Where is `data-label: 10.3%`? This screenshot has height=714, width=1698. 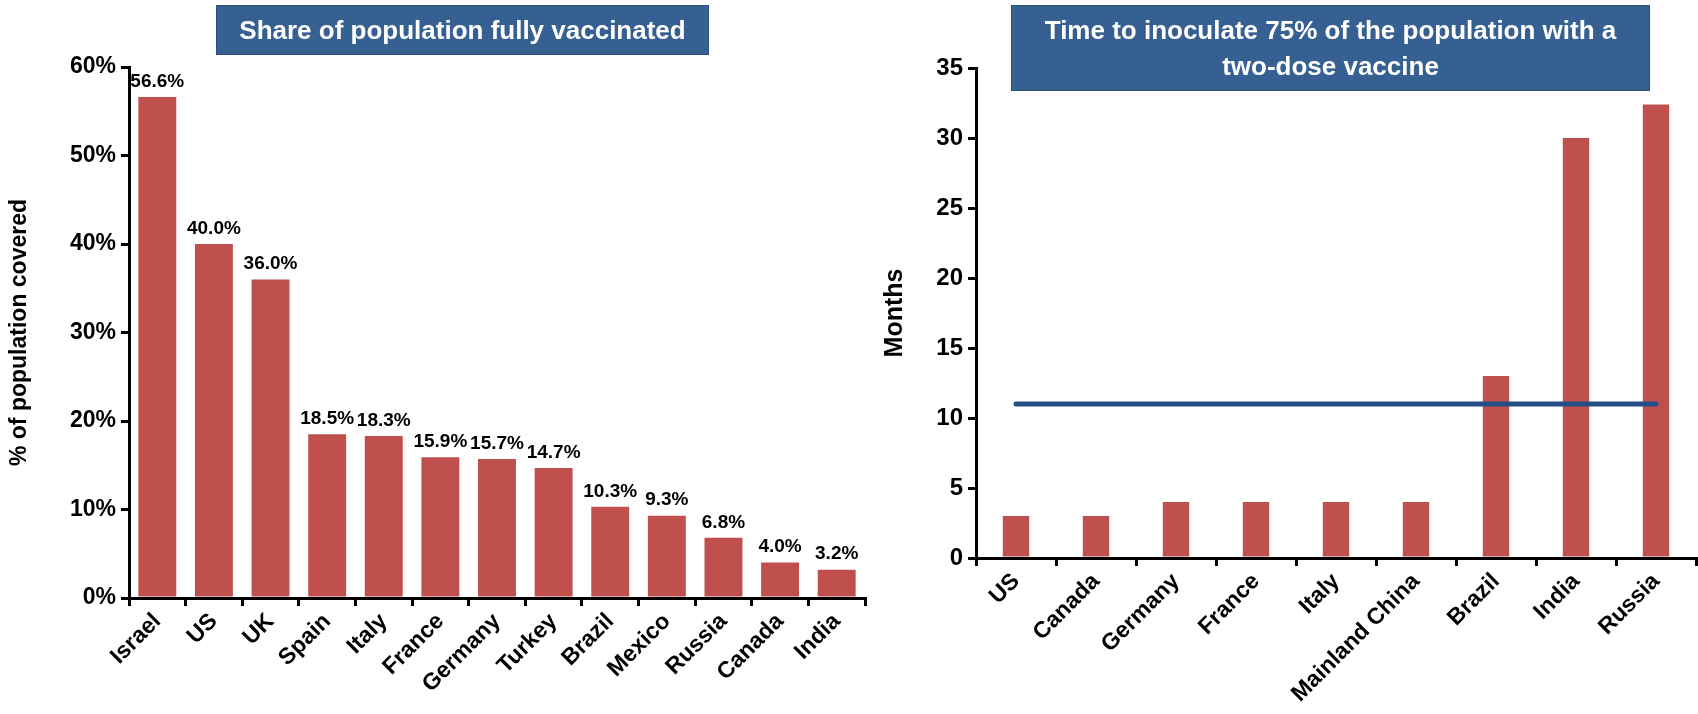
data-label: 10.3% is located at coordinates (610, 490).